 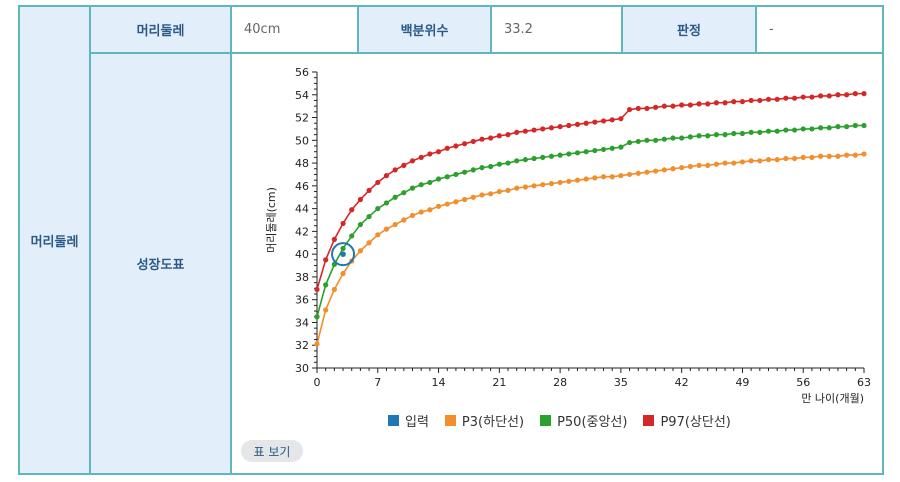 What do you see at coordinates (819, 29) in the screenshot?
I see `verdict-value-cell: -` at bounding box center [819, 29].